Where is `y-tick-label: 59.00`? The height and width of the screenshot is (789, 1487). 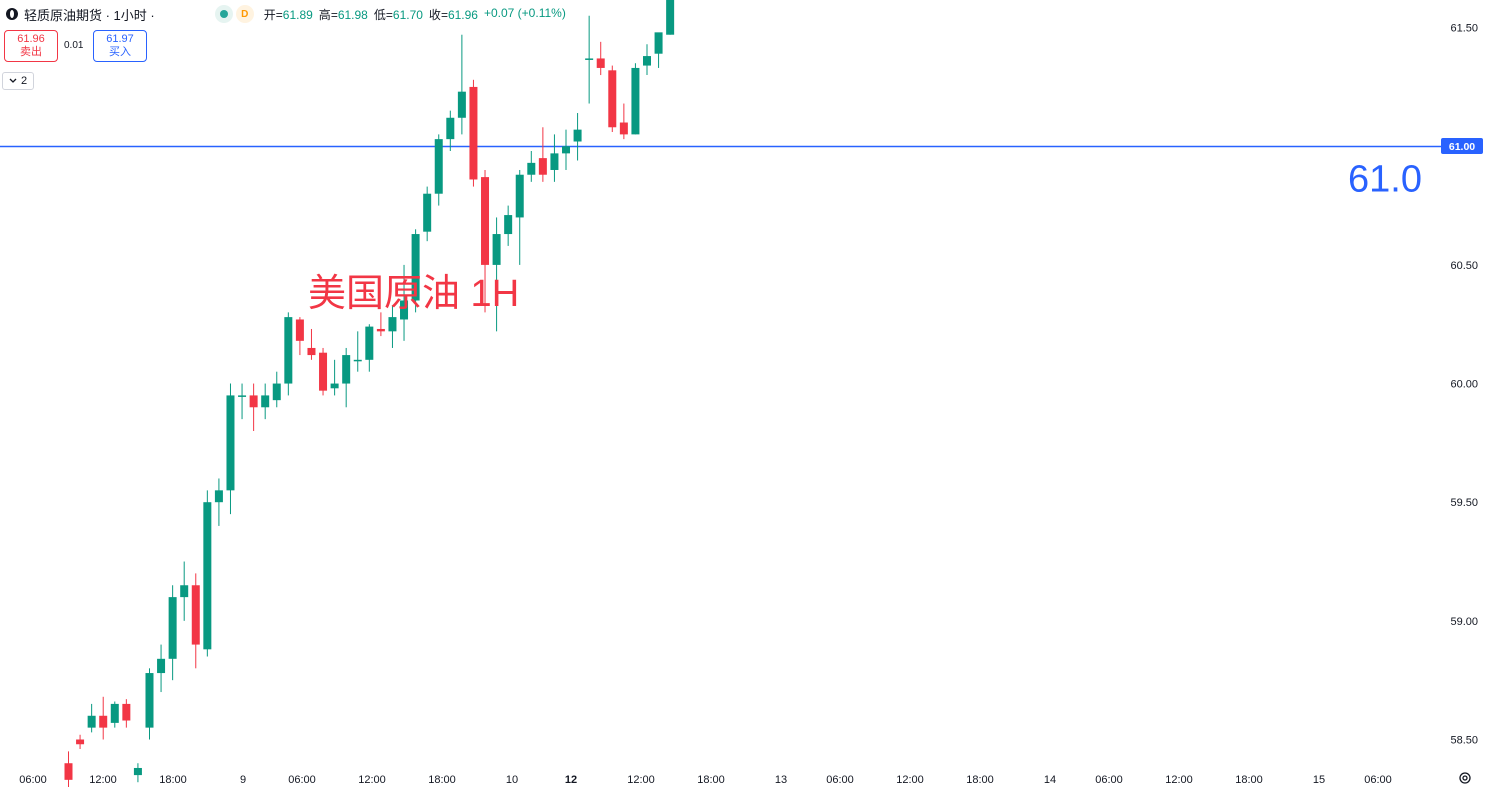
y-tick-label: 59.00 is located at coordinates (1464, 622).